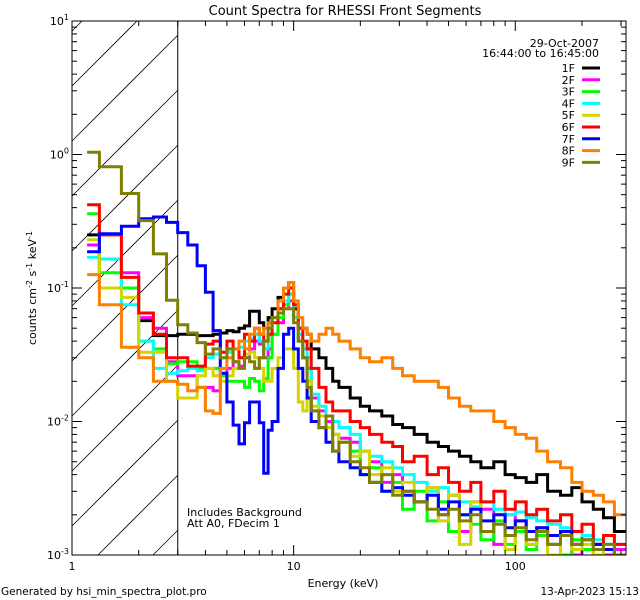 This screenshot has height=600, width=640. What do you see at coordinates (568, 103) in the screenshot?
I see `legend-label-4F: 4F` at bounding box center [568, 103].